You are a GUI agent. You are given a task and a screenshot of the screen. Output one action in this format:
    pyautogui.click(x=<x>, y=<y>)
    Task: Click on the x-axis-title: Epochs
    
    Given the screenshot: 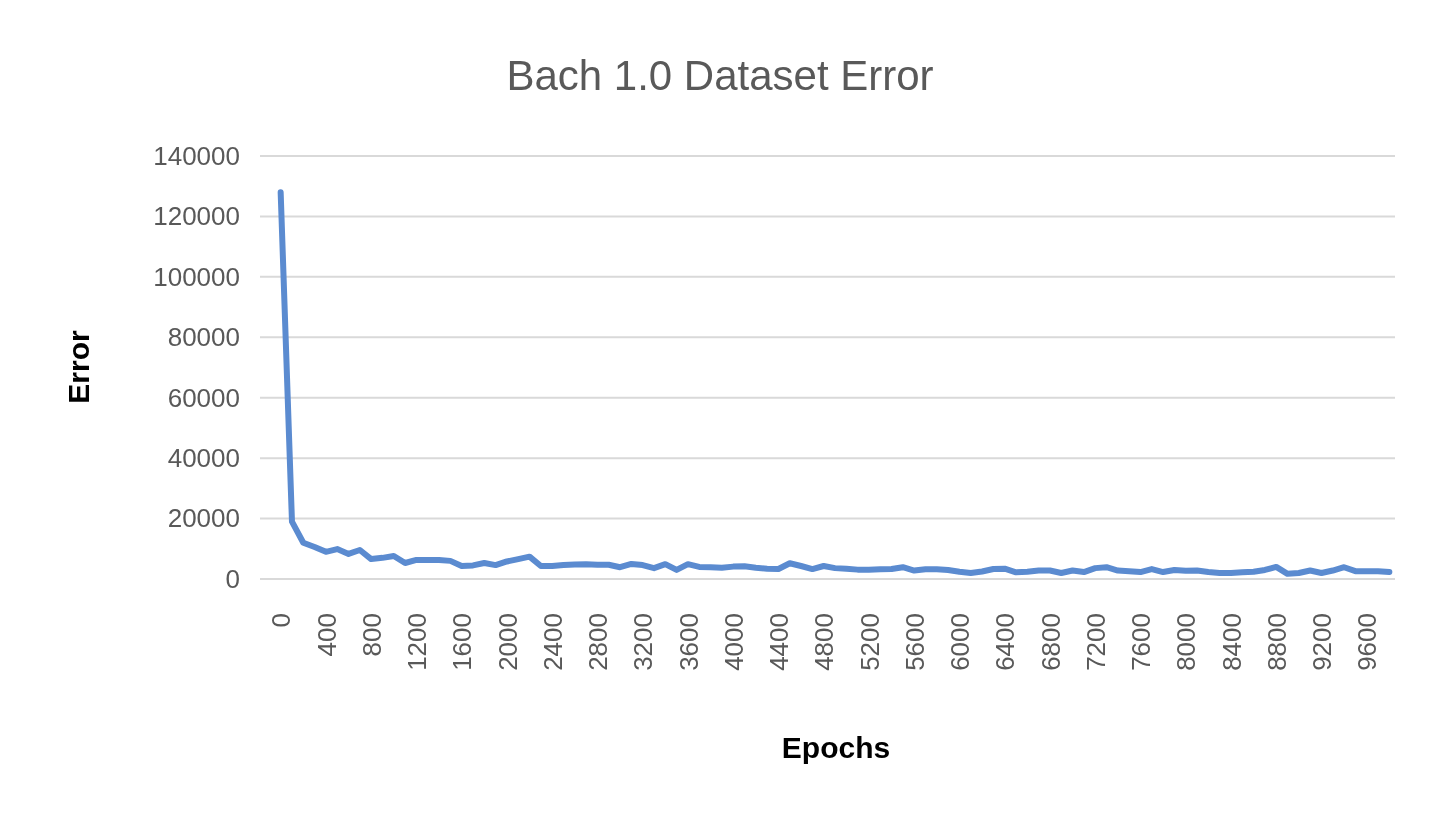 What is the action you would take?
    pyautogui.click(x=836, y=747)
    